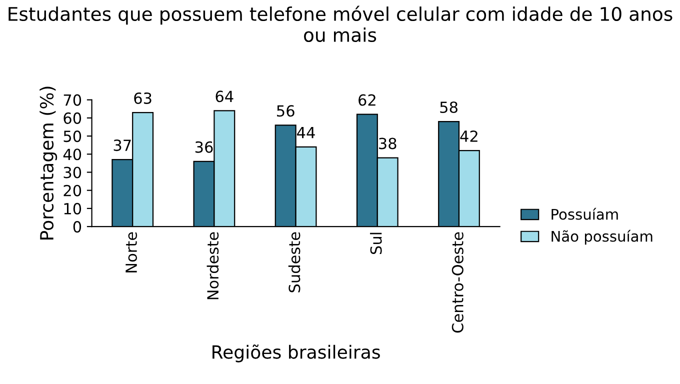 The height and width of the screenshot is (384, 680). Describe the element at coordinates (132, 252) in the screenshot. I see `x-tick-label: Norte` at that location.